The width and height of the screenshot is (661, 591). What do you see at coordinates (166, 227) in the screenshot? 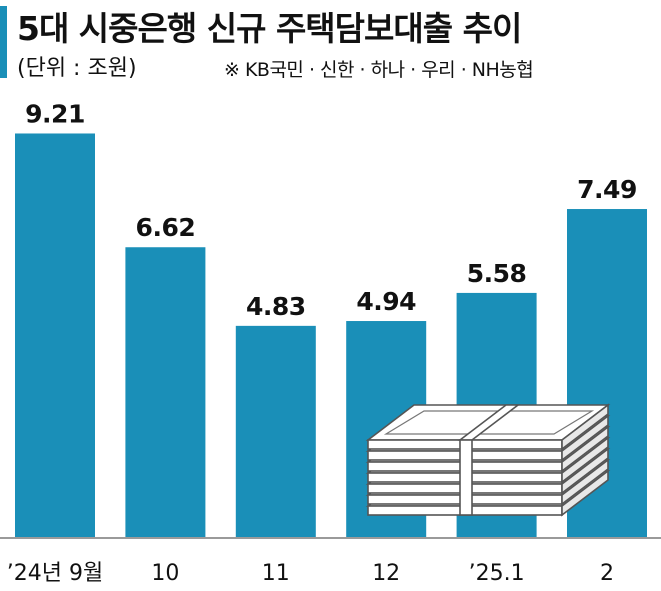
I see `bar-value-label-1: 6.62` at bounding box center [166, 227].